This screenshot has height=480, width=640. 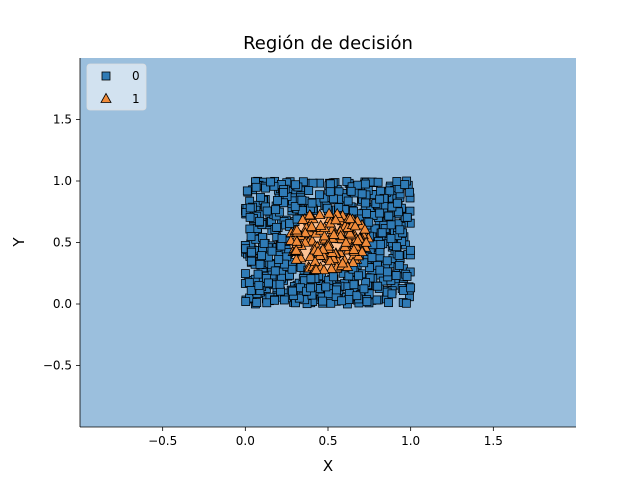 I want to click on y-tick-label: 0.0, so click(x=62, y=304).